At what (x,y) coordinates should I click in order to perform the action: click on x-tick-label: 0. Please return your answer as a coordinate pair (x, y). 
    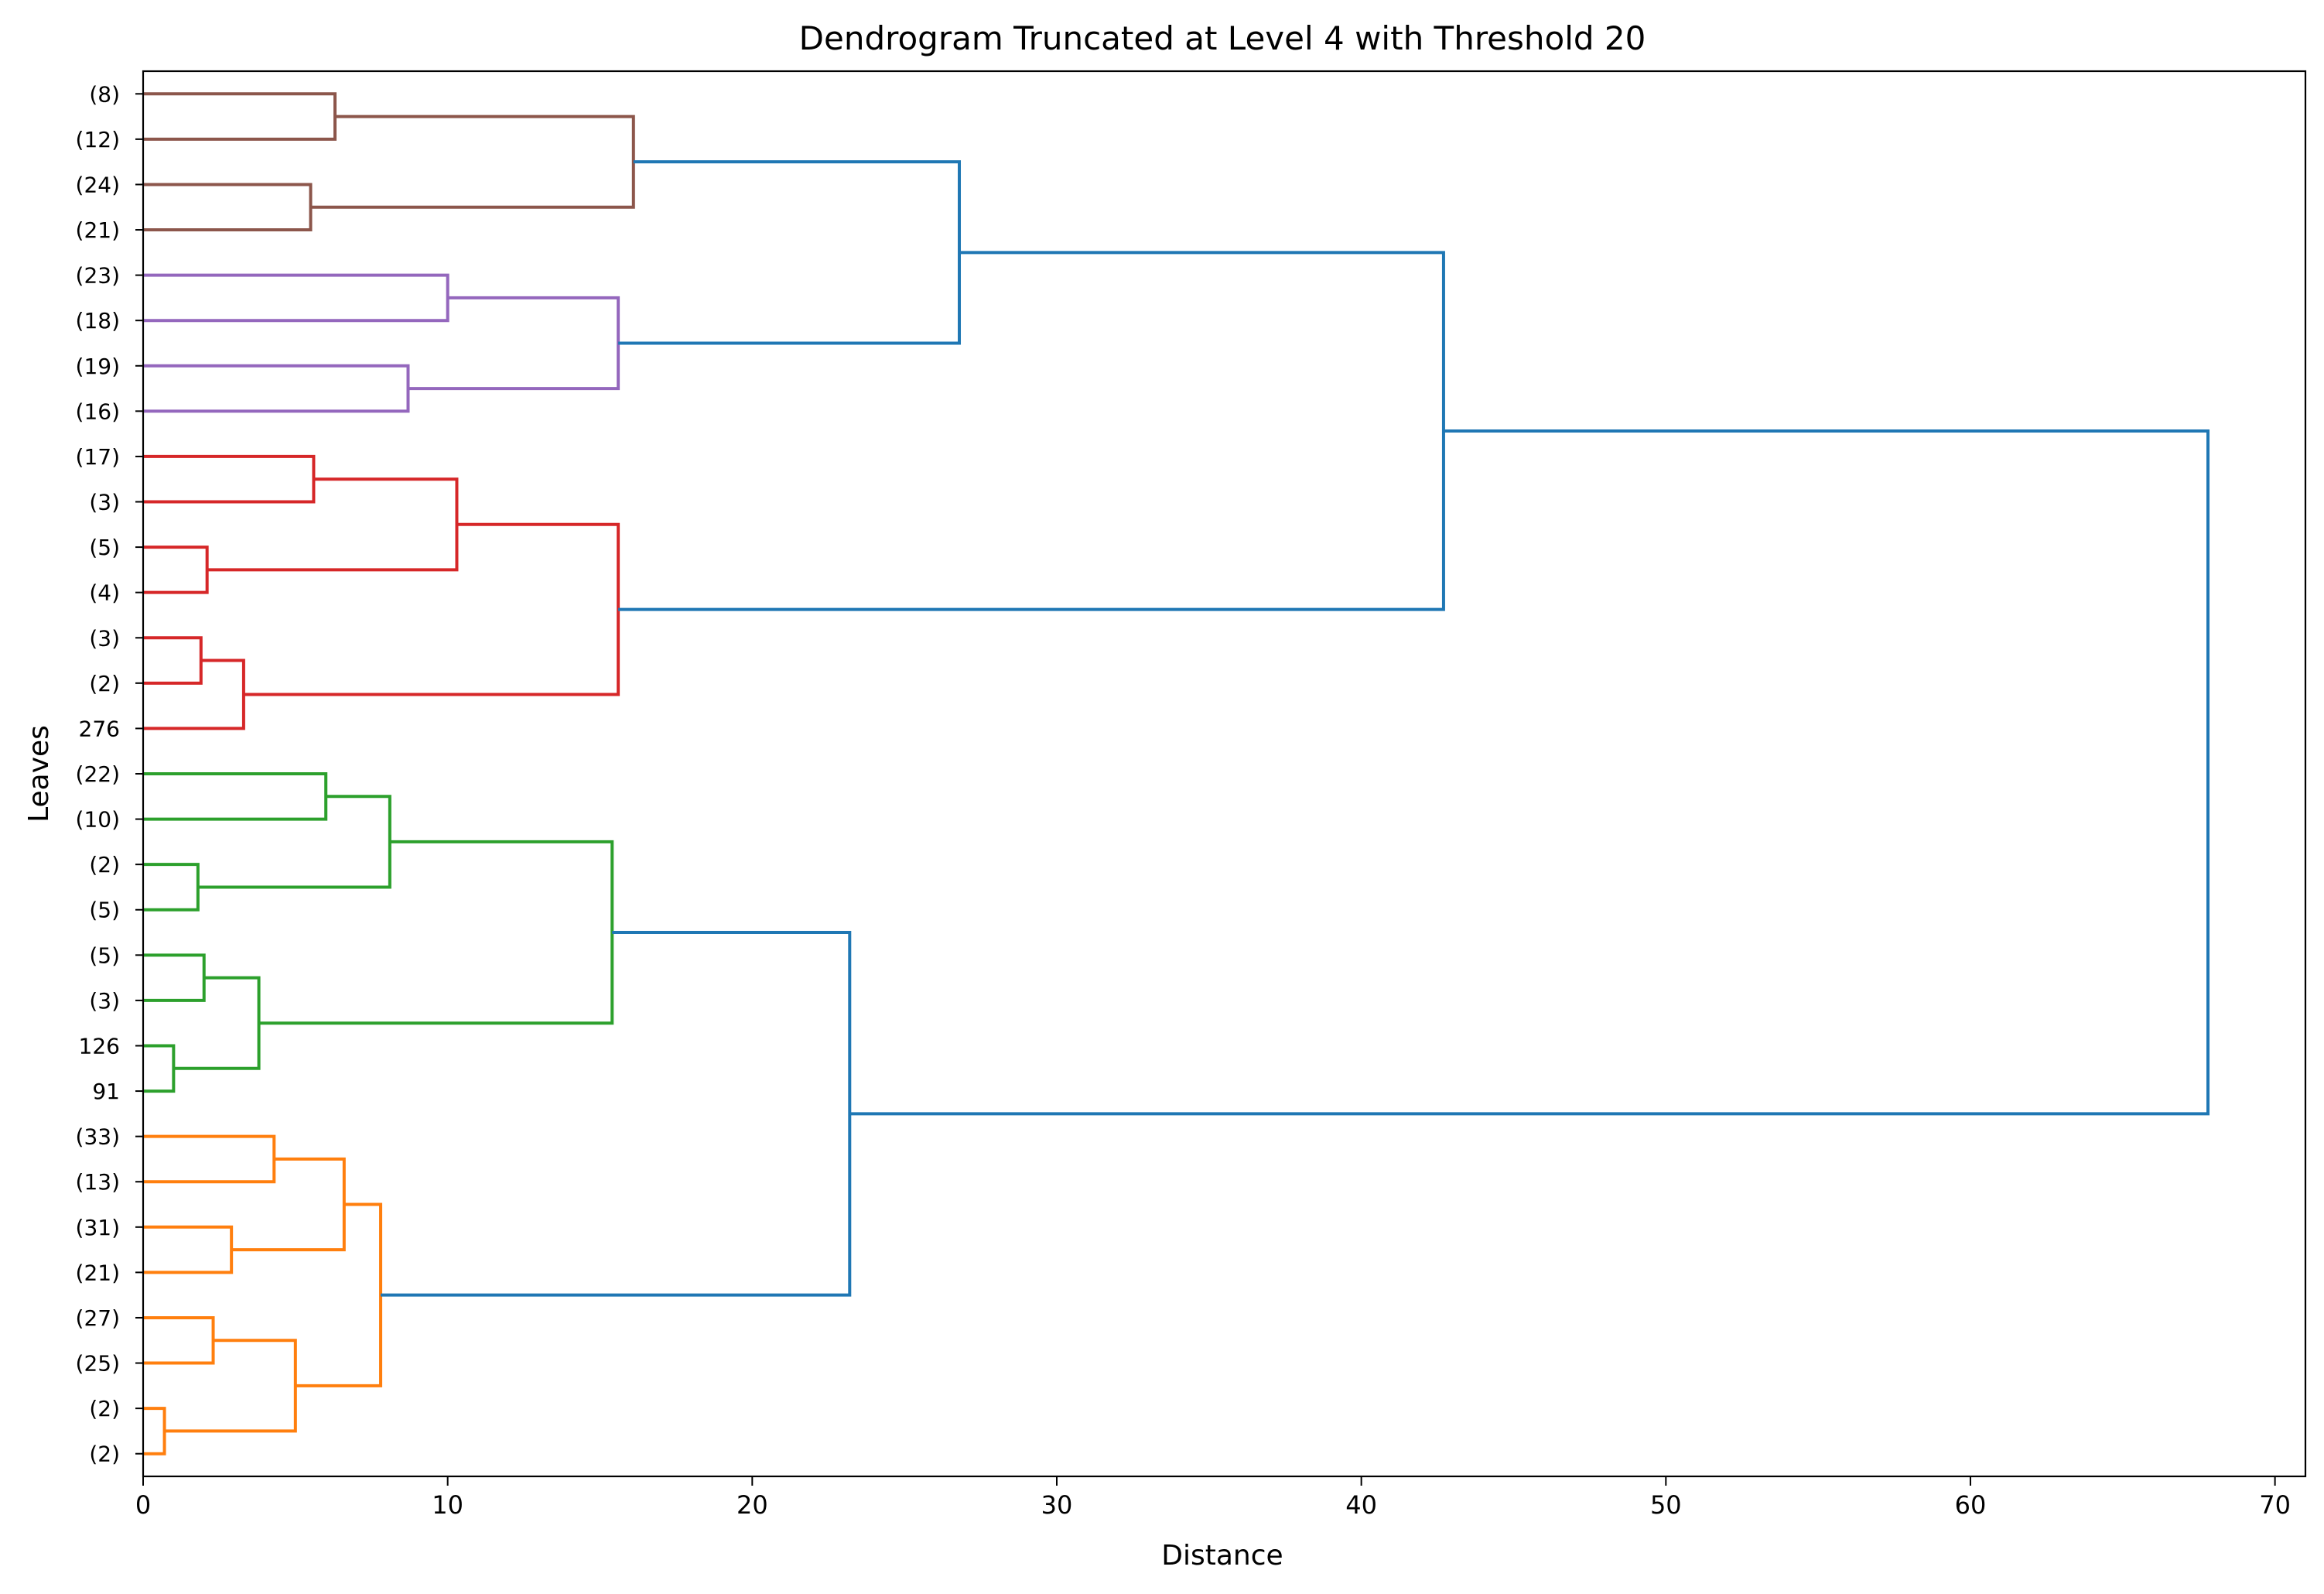
    Looking at the image, I should click on (143, 1505).